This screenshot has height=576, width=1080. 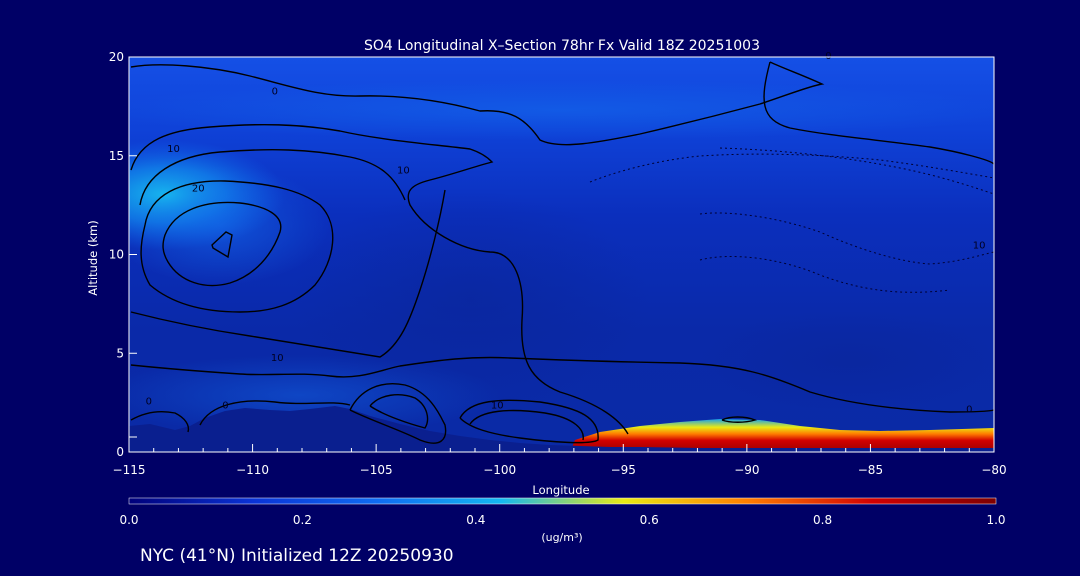 What do you see at coordinates (561, 110) in the screenshot?
I see `upper-layer-band` at bounding box center [561, 110].